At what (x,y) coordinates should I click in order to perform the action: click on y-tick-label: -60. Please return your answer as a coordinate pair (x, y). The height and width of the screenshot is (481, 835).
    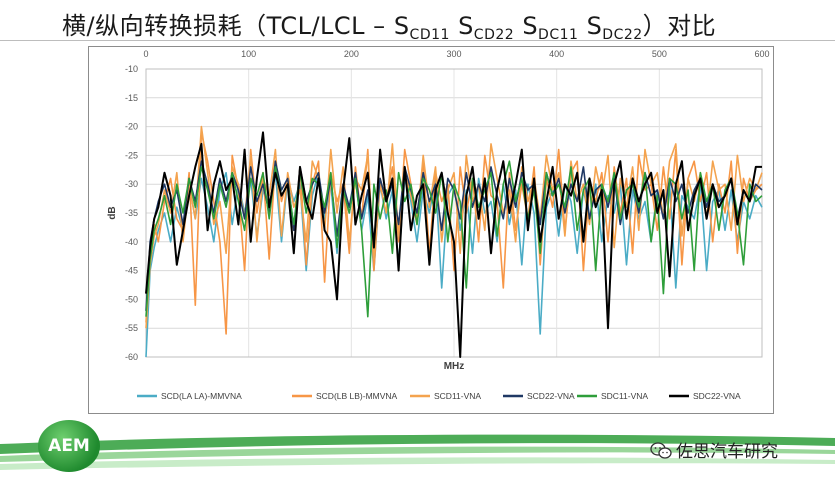
    Looking at the image, I should click on (131, 357).